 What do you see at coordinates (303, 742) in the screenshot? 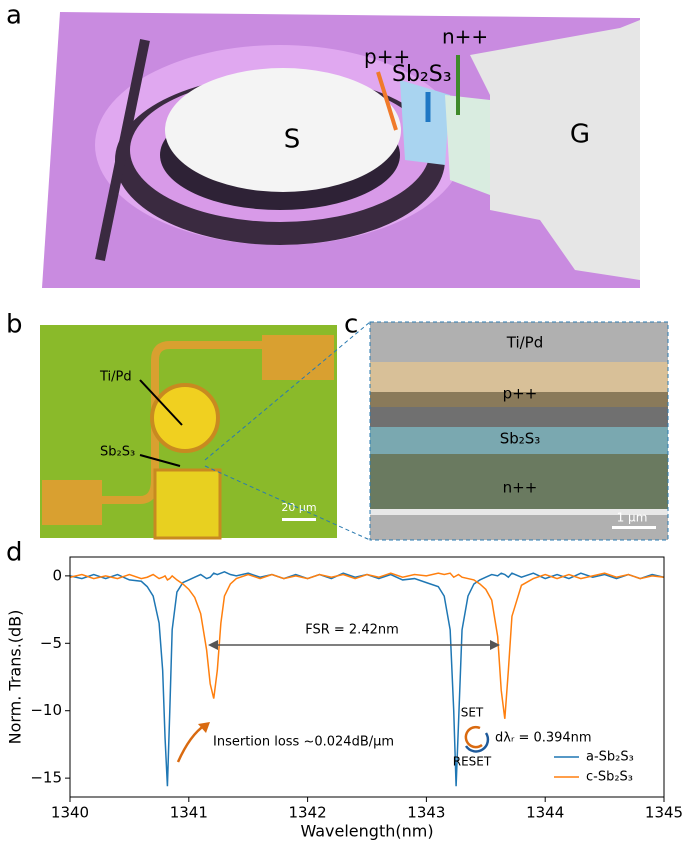
I see `loss-label: Insertion loss ~0.024dB/µm` at bounding box center [303, 742].